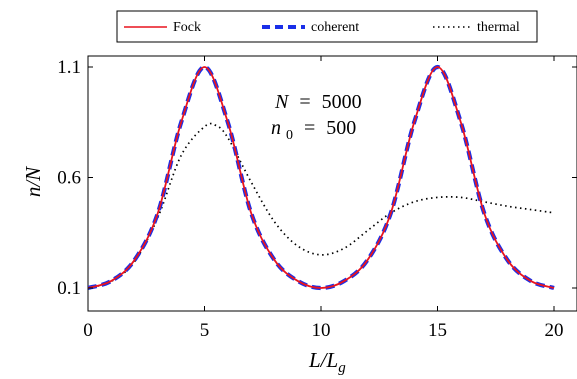 The image size is (577, 379). What do you see at coordinates (335, 27) in the screenshot?
I see `legend-label-coherent: coherent` at bounding box center [335, 27].